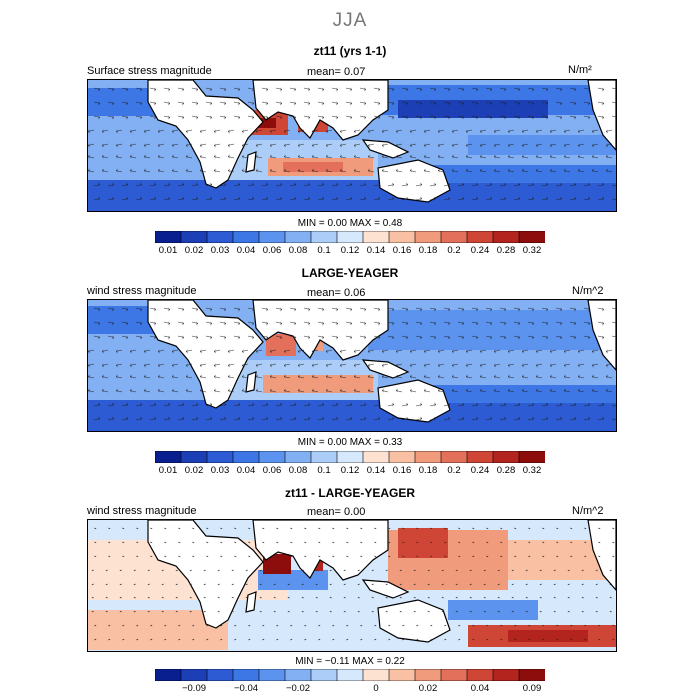  What do you see at coordinates (480, 688) in the screenshot?
I see `colorbar-tick-label: 0.04` at bounding box center [480, 688].